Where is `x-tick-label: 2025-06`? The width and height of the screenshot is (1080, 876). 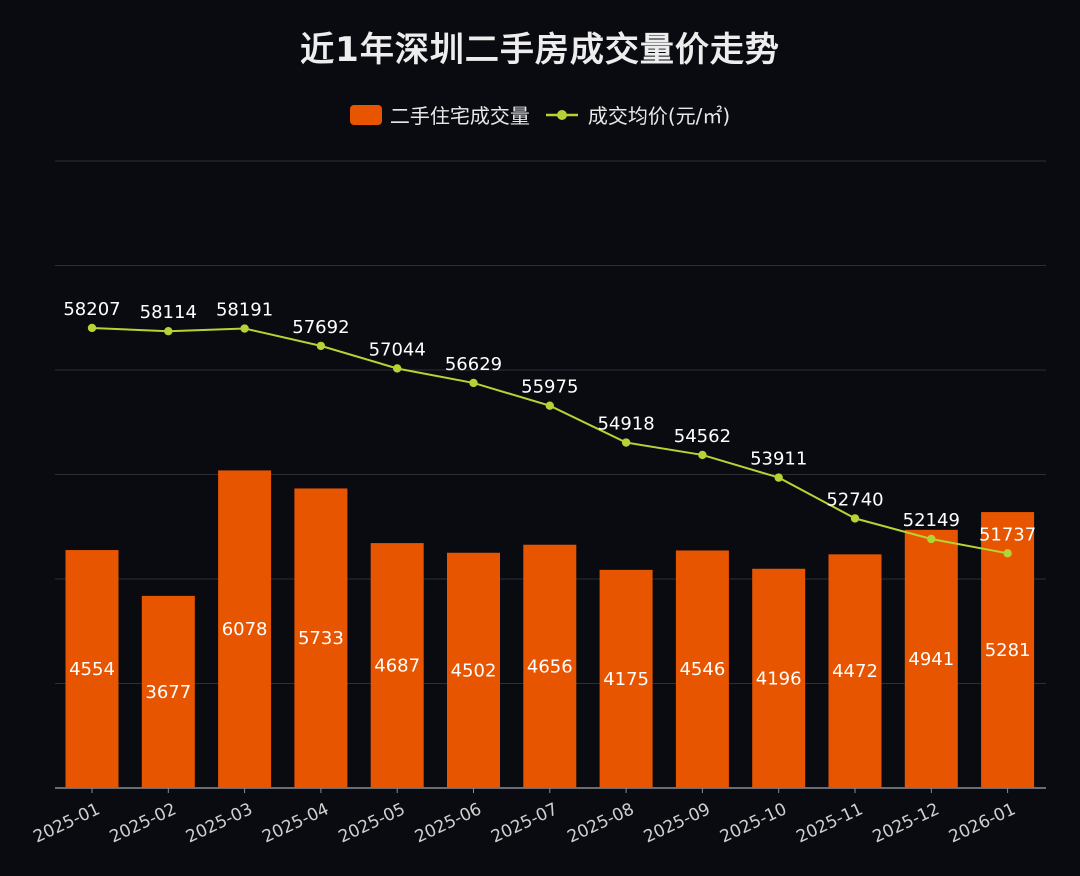
x-tick-label: 2025-06 is located at coordinates (448, 823).